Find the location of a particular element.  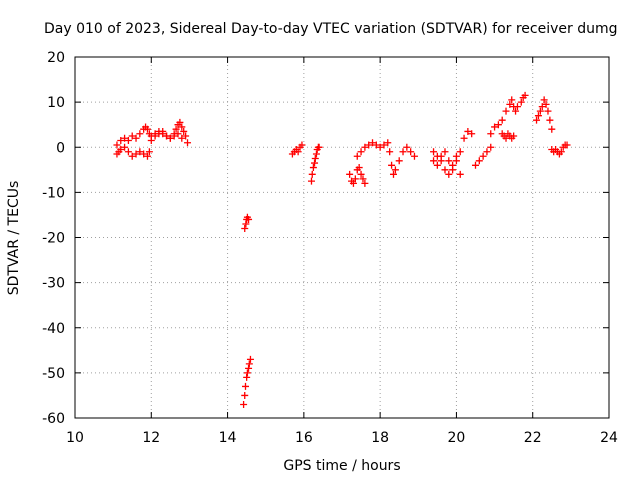

y-tick-label: -10 is located at coordinates (53, 193).